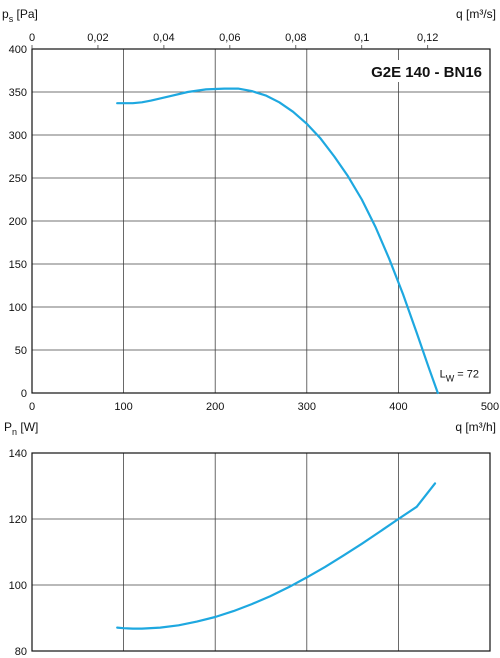  Describe the element at coordinates (11, 19) in the screenshot. I see `top-y-axis-label-sub: s` at that location.